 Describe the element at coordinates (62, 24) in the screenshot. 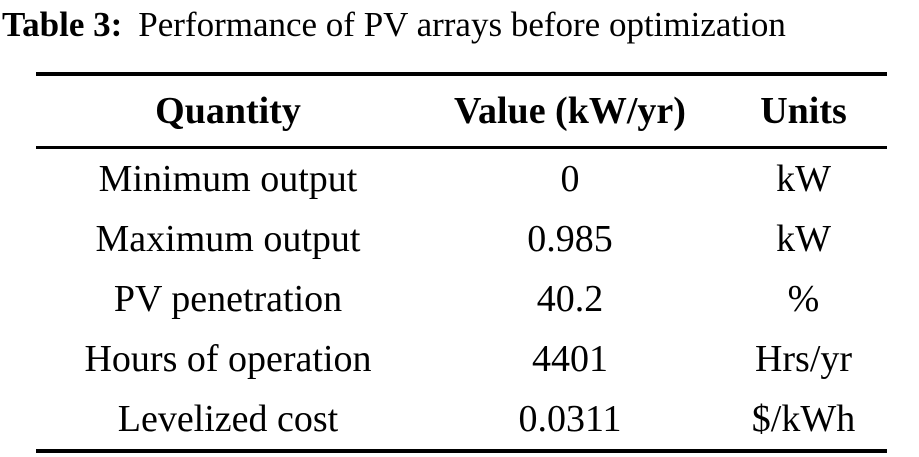

I see `table-caption-label: Table 3:` at that location.